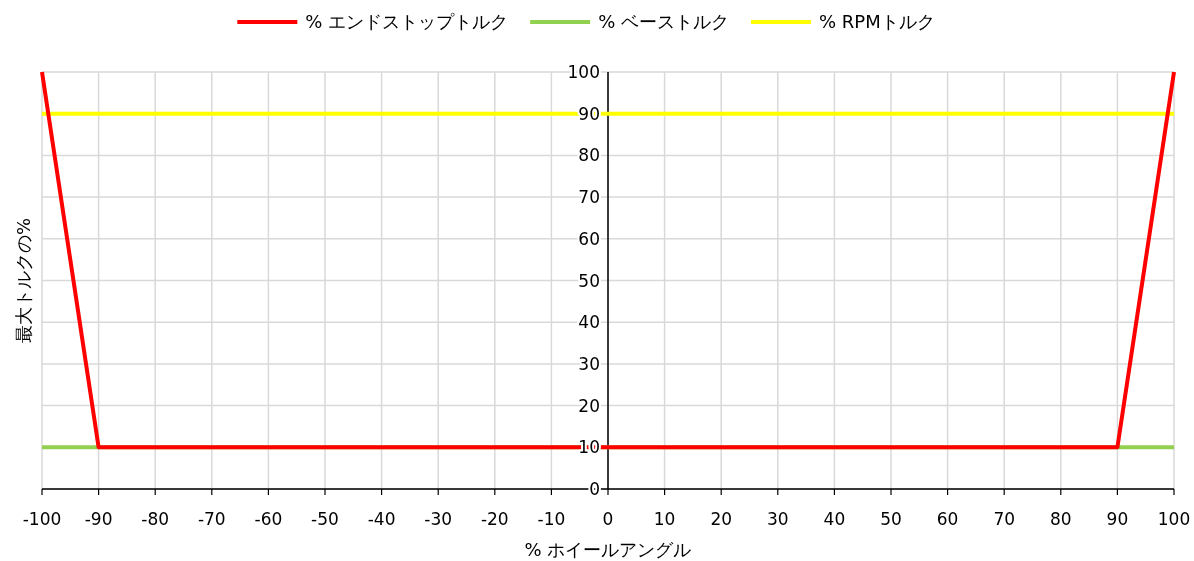 This screenshot has width=1194, height=561. I want to click on x-tick-label: -70, so click(211, 519).